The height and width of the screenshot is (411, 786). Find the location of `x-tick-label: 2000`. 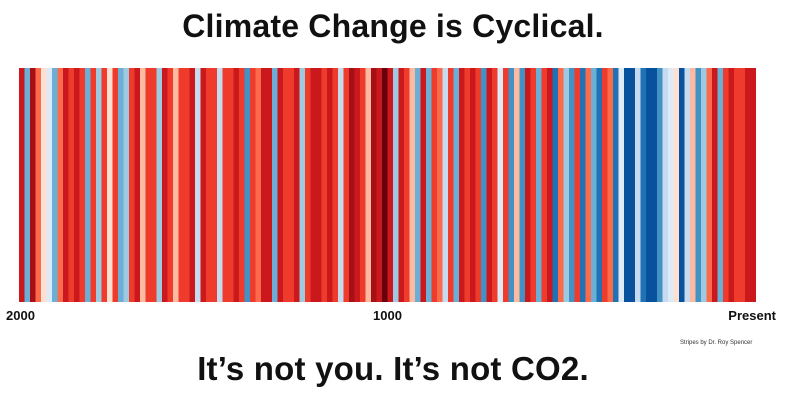

x-tick-label: 2000 is located at coordinates (20, 315).